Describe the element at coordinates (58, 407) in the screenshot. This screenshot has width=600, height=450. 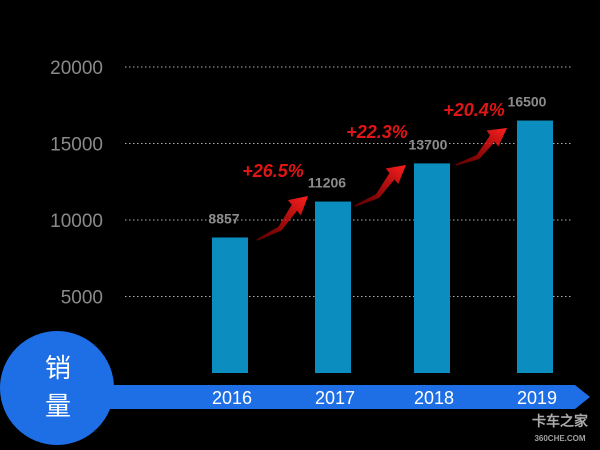
I see `chart-title-line-2: 量` at that location.